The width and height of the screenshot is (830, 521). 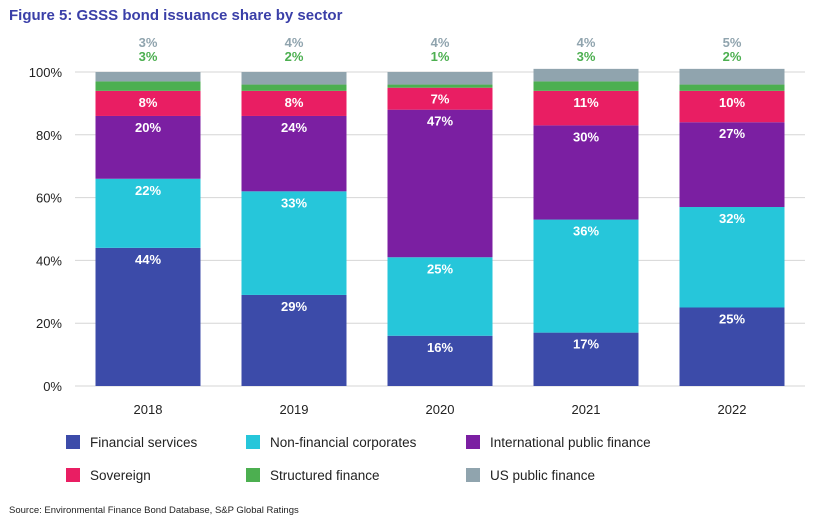 What do you see at coordinates (616, 475) in the screenshot?
I see `legend-item: US public finance` at bounding box center [616, 475].